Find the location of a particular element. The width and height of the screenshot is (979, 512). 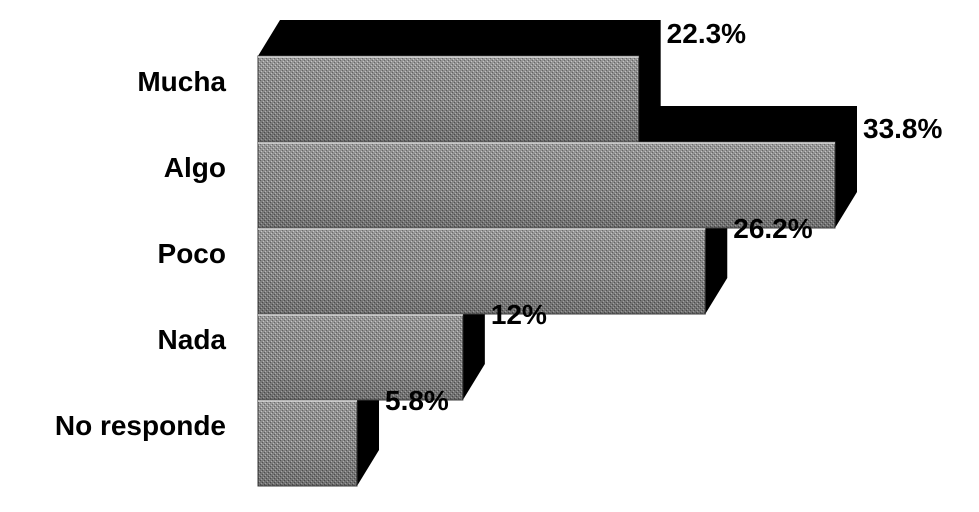

value-label-no-responde: 5.8% is located at coordinates (417, 400).